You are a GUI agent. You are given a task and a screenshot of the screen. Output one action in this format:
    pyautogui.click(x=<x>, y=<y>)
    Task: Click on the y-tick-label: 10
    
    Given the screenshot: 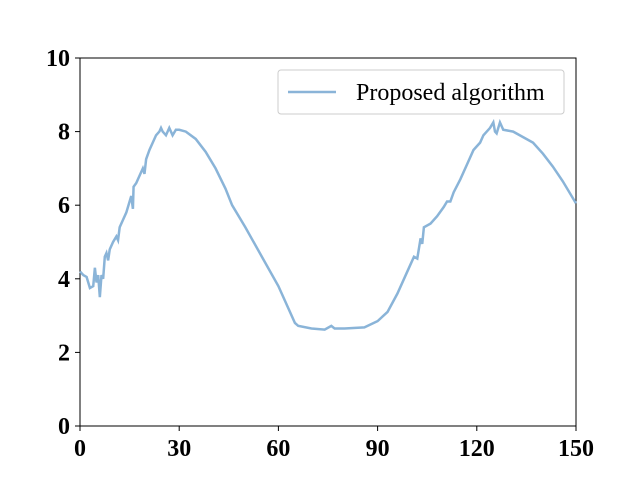 What is the action you would take?
    pyautogui.click(x=58, y=59)
    